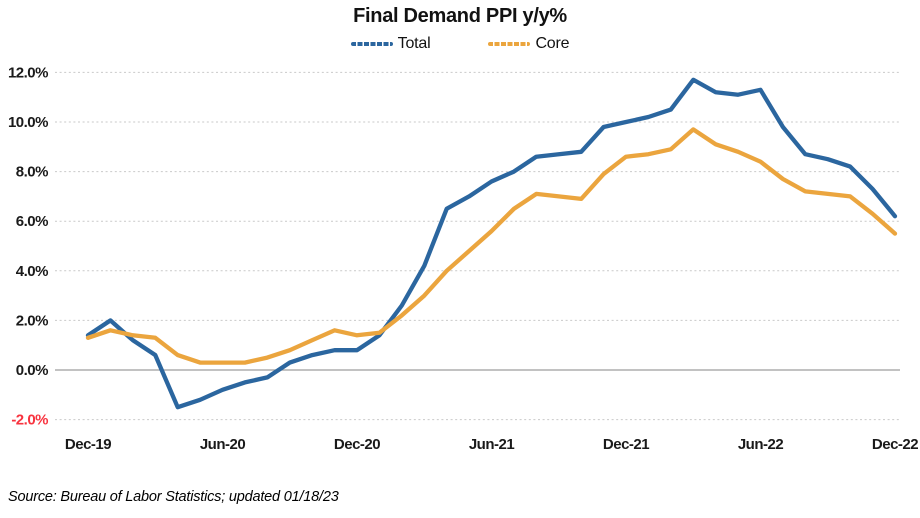 The width and height of the screenshot is (920, 518). What do you see at coordinates (460, 44) in the screenshot?
I see `legend: Total Core` at bounding box center [460, 44].